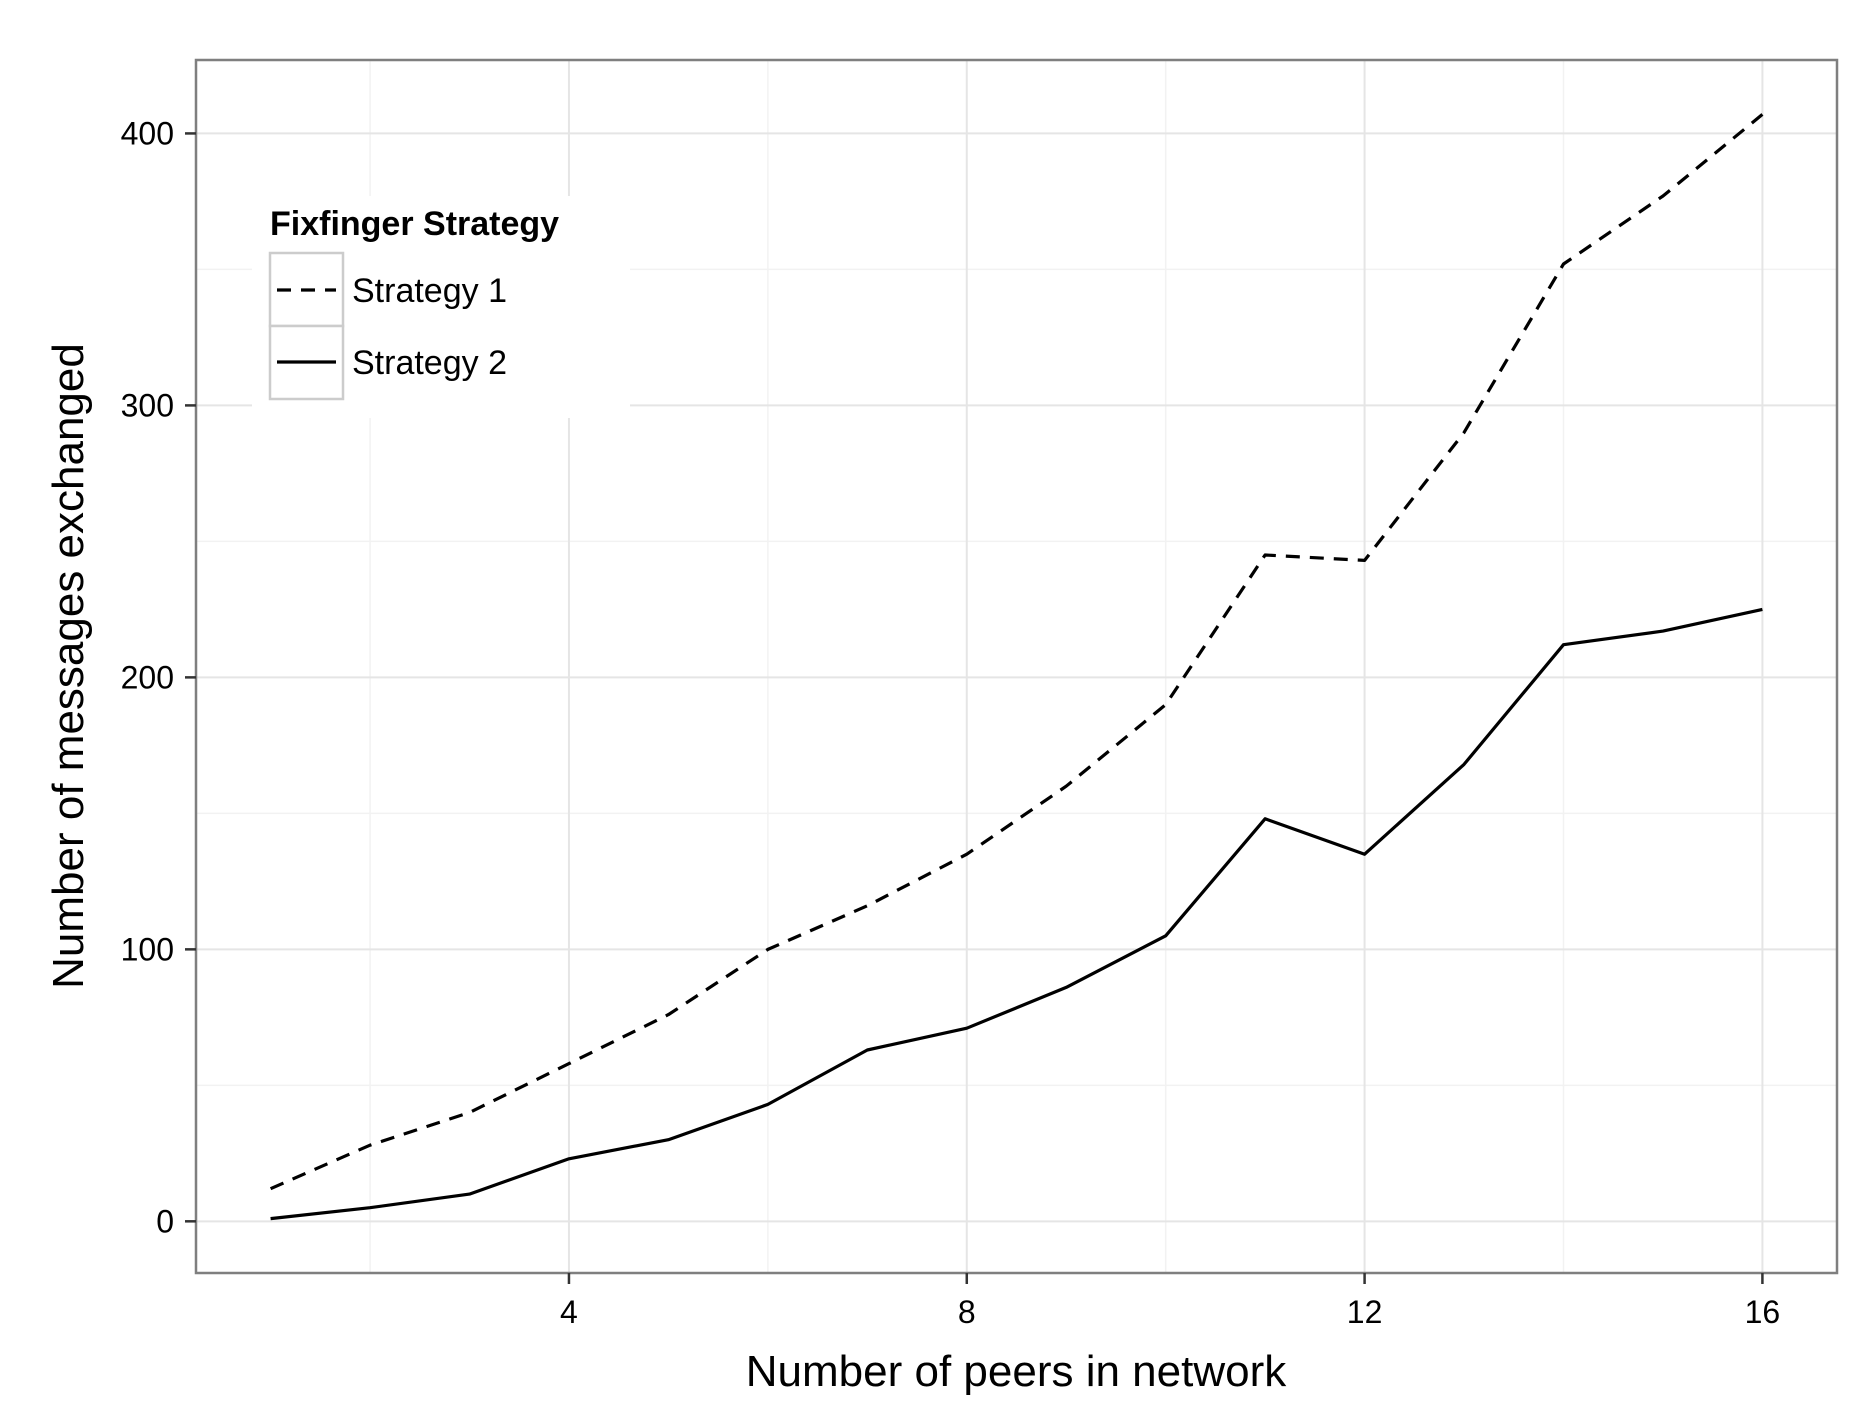  I want to click on x-tick-label: 16, so click(1763, 1312).